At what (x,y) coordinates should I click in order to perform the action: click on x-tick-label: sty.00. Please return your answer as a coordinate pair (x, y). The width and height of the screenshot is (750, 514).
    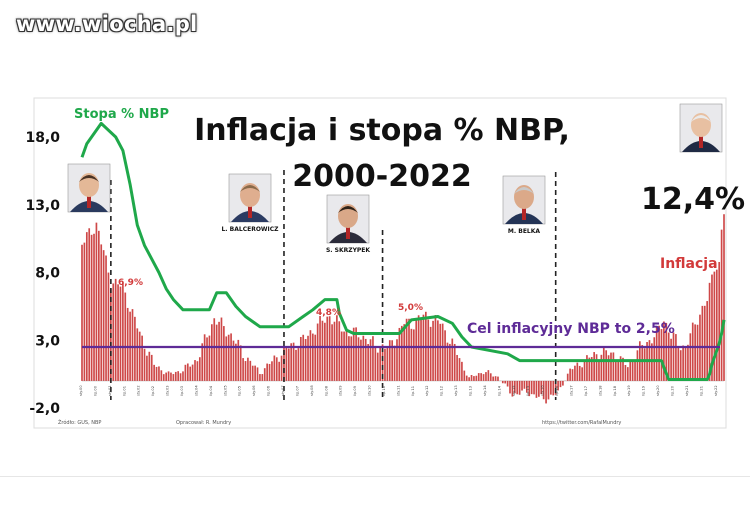
    Looking at the image, I should click on (81, 390).